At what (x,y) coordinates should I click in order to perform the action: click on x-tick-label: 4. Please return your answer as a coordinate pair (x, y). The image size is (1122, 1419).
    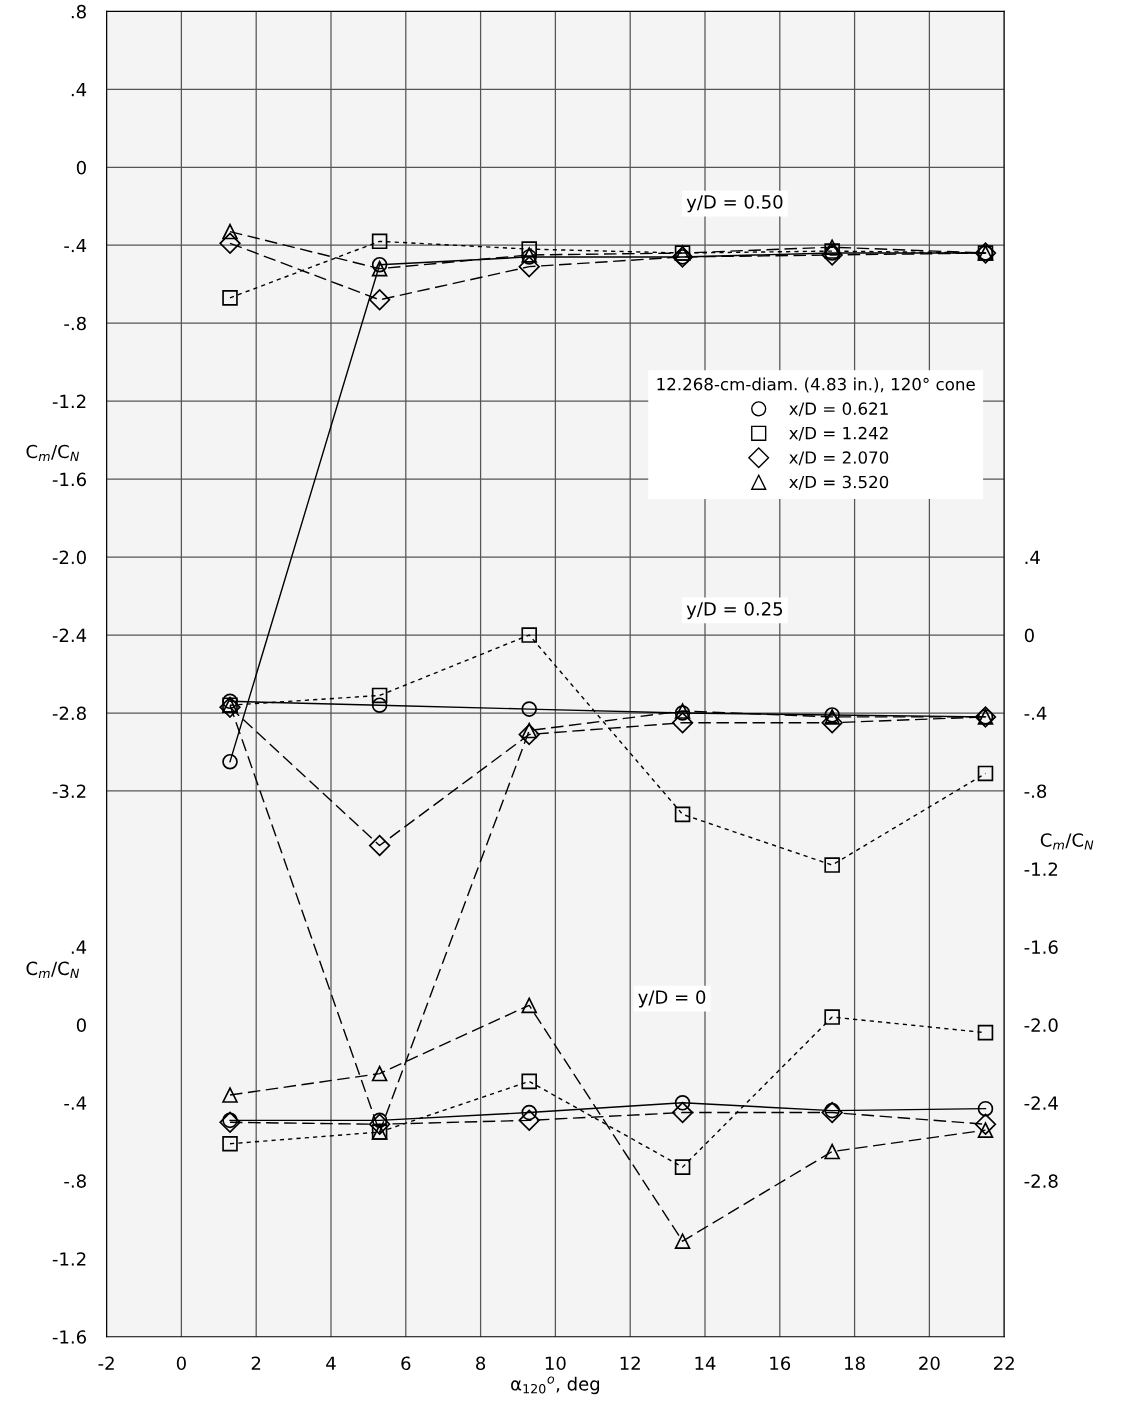
    Looking at the image, I should click on (331, 1363).